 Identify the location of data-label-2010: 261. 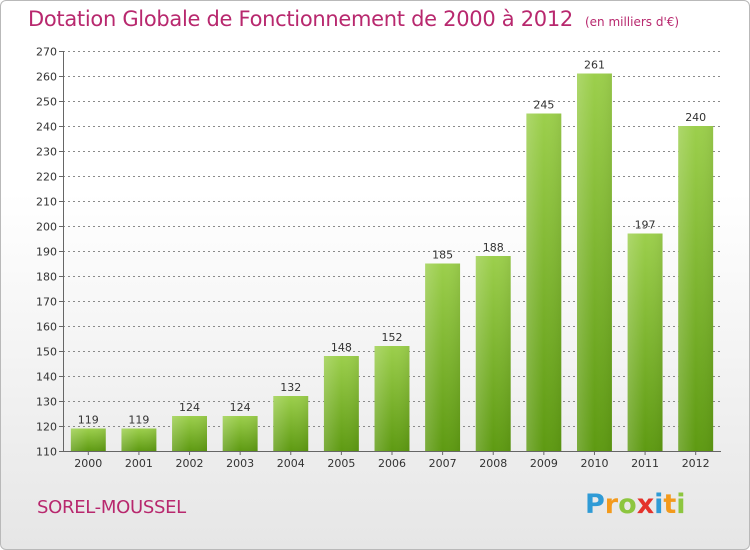
(594, 65).